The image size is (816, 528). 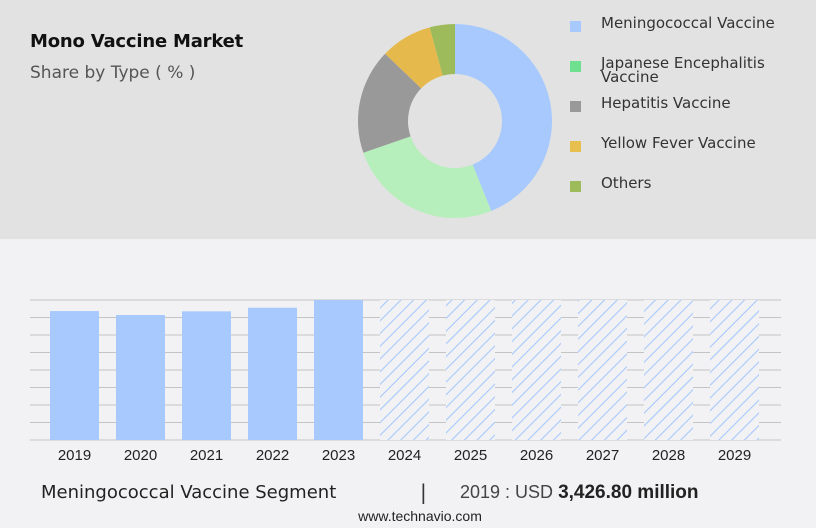 What do you see at coordinates (628, 492) in the screenshot?
I see `value-amount: 3,426.80 million` at bounding box center [628, 492].